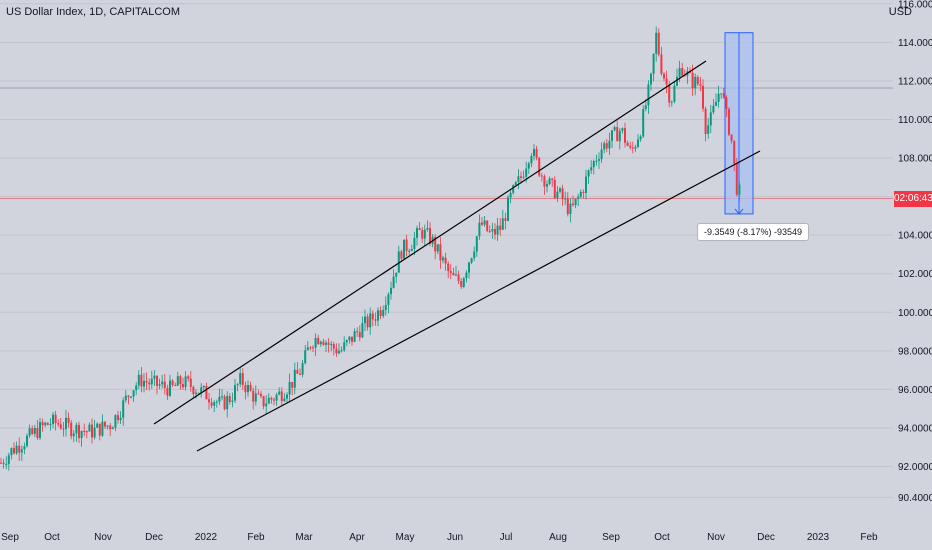  Describe the element at coordinates (869, 537) in the screenshot. I see `x-tick-label: Feb` at that location.